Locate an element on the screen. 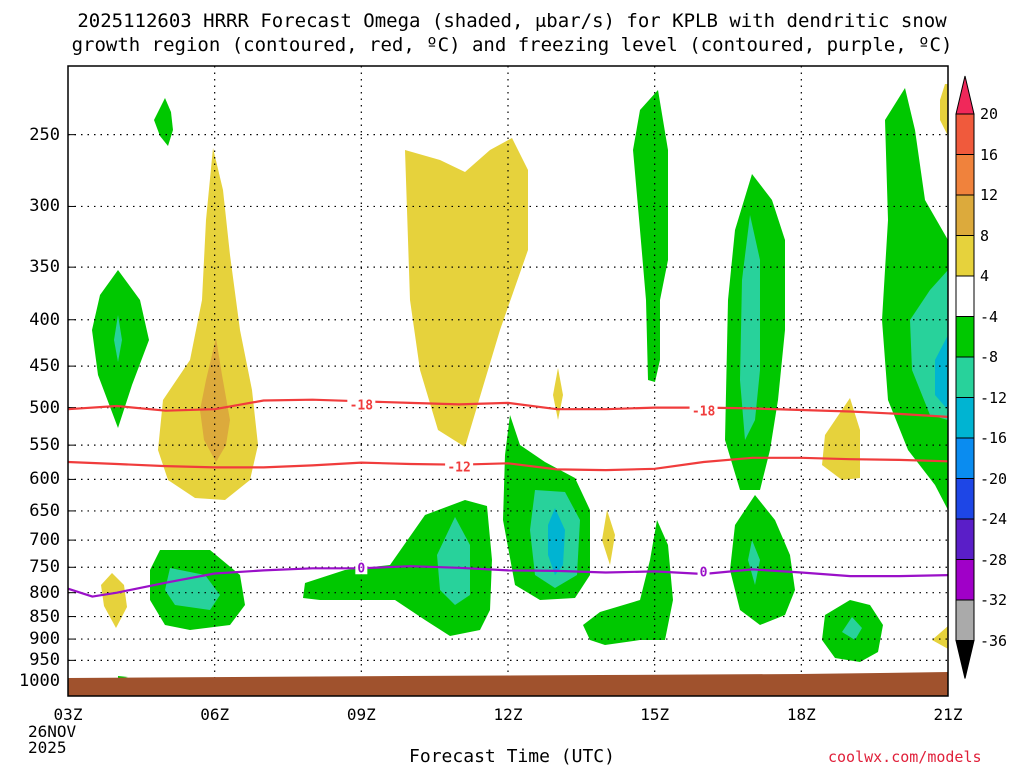  omega-region-lift-j-core is located at coordinates (852, 628).